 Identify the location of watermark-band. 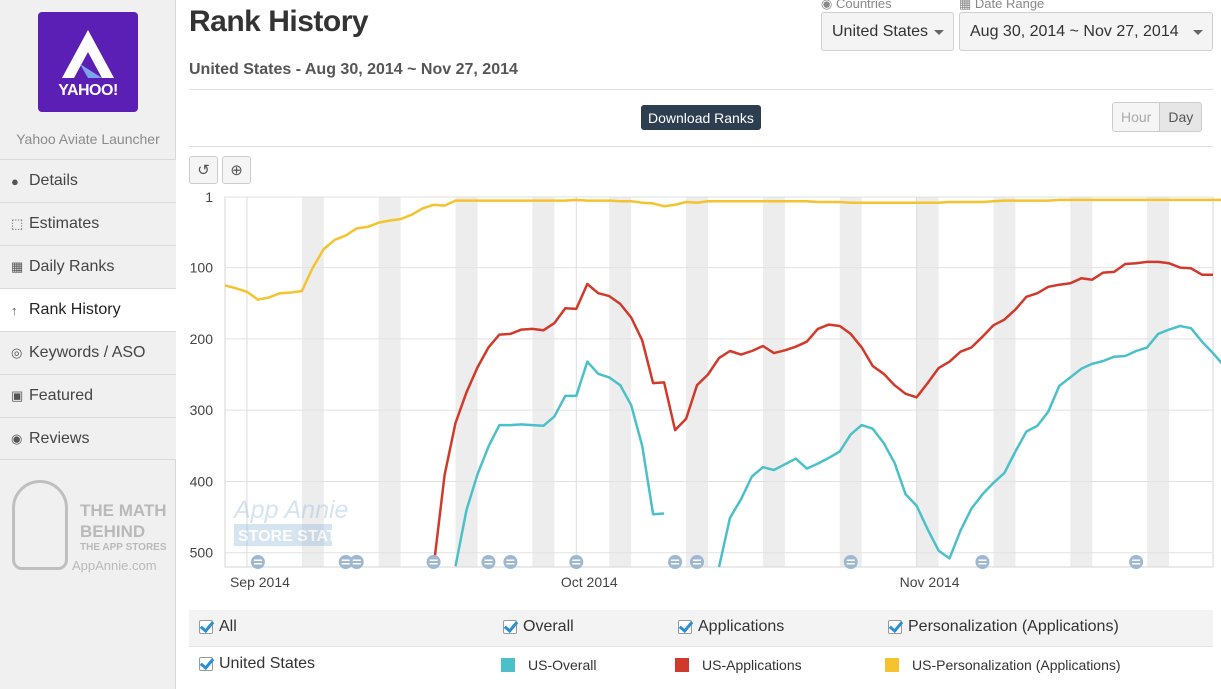
(283, 535).